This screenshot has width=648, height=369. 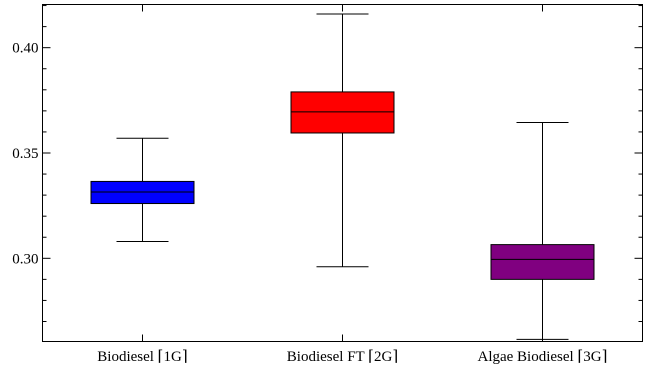 I want to click on x-category-label: Algae Biodiesel ⌈3G⌉, so click(x=542, y=357).